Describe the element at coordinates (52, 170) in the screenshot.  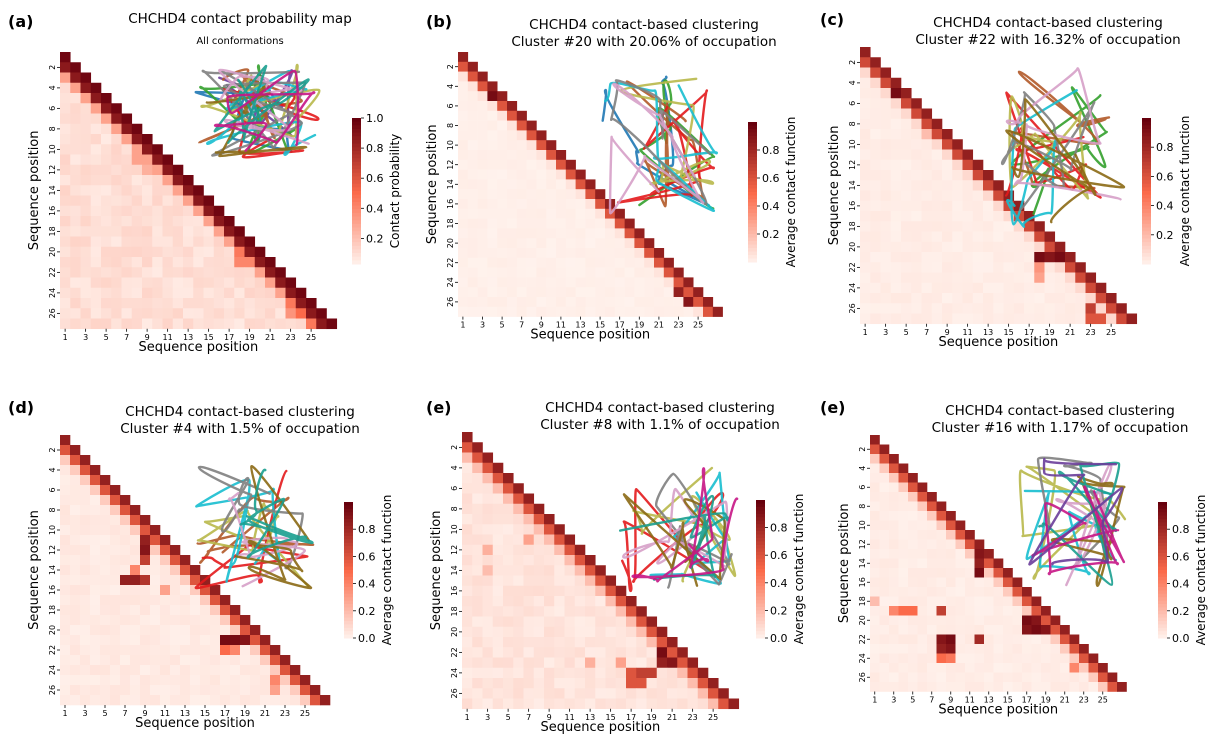
I see `y-tick-label: 12` at that location.